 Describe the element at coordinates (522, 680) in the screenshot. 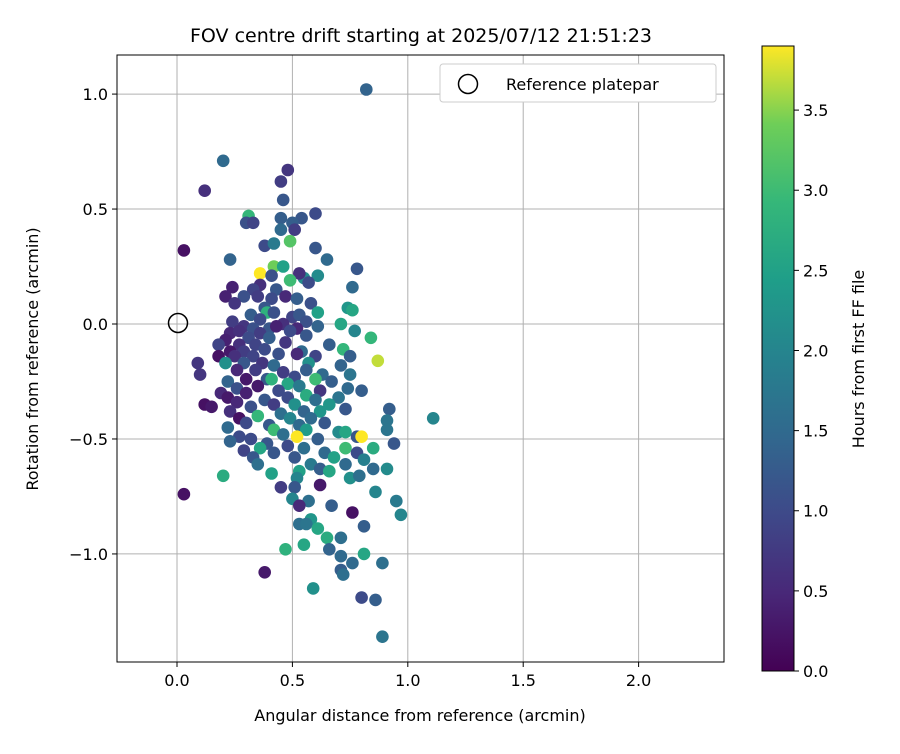

I see `x-tick-label: 1.5` at that location.